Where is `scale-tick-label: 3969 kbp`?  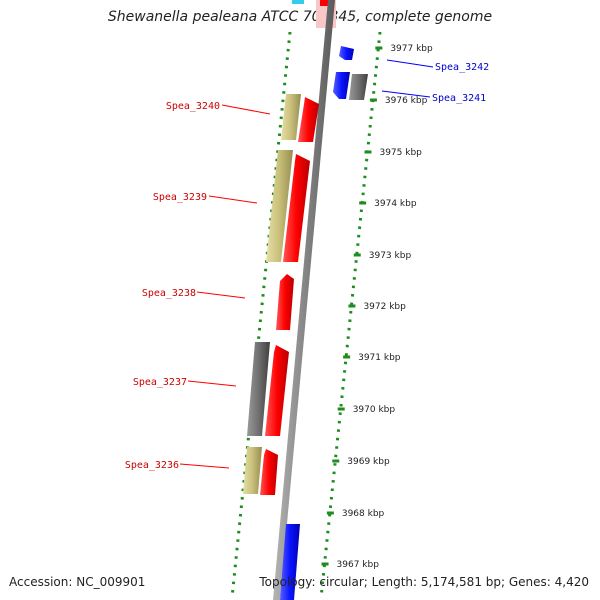
scale-tick-label: 3969 kbp is located at coordinates (368, 462).